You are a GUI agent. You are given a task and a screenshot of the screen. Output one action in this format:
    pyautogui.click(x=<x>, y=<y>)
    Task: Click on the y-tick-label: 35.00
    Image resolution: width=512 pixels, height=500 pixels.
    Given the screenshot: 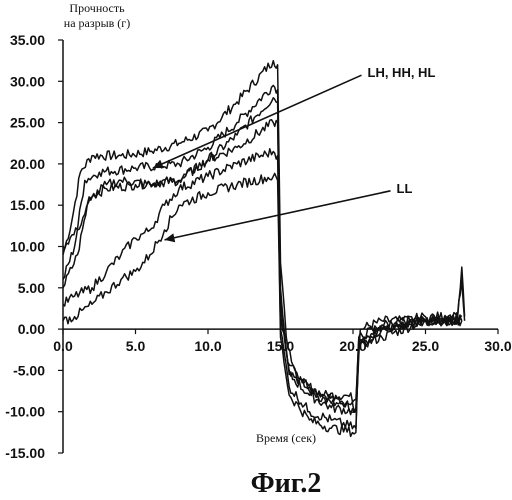 What is the action you would take?
    pyautogui.click(x=27, y=40)
    